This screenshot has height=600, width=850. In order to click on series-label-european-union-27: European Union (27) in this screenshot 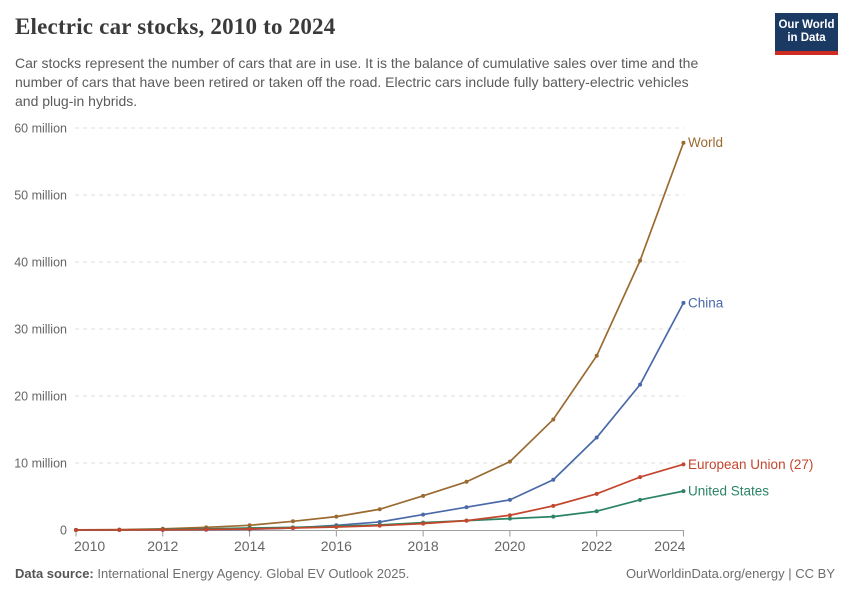, I will do `click(750, 464)`.